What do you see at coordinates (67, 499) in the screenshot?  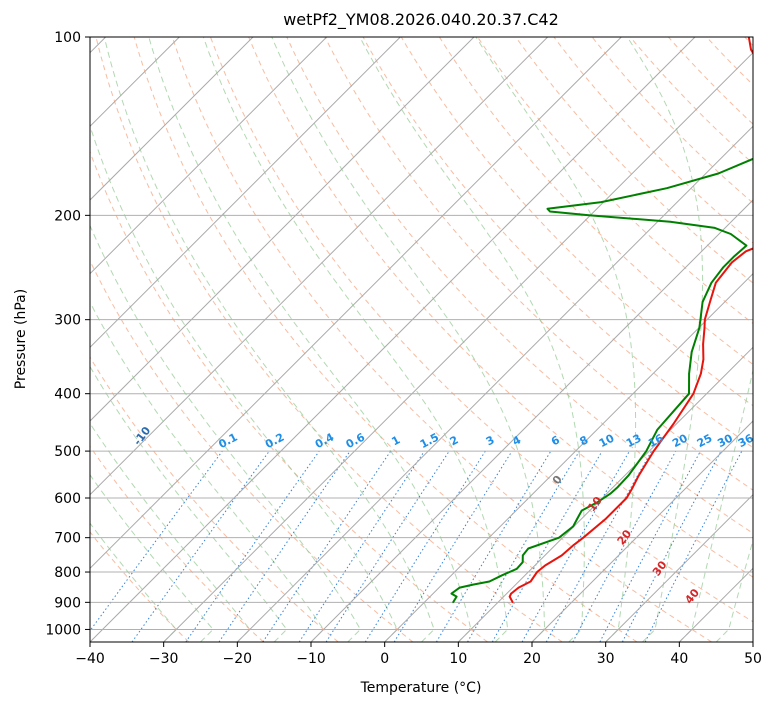 I see `y-tick-label: 600` at bounding box center [67, 499].